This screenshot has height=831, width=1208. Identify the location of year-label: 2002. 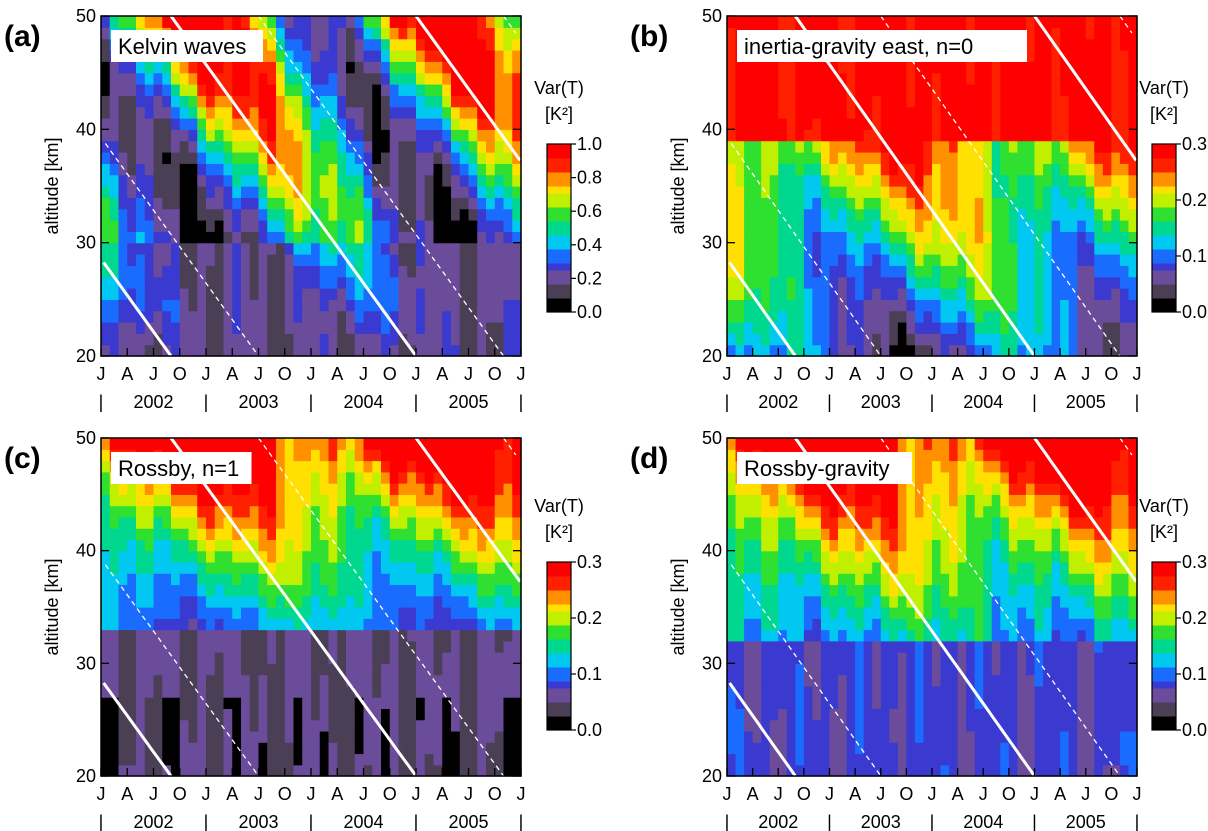
(778, 402).